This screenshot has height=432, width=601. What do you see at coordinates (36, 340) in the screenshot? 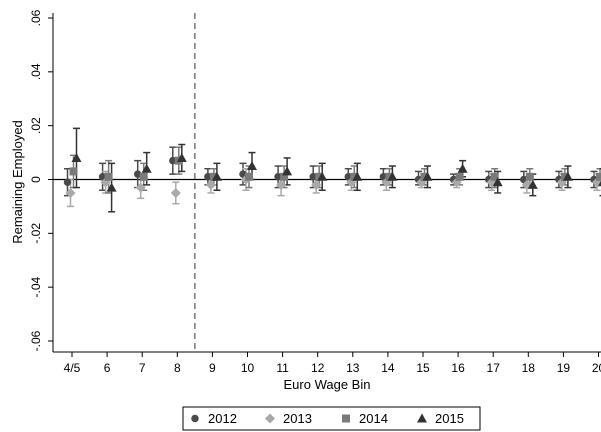
I see `y-tick-label: -.06` at bounding box center [36, 340].